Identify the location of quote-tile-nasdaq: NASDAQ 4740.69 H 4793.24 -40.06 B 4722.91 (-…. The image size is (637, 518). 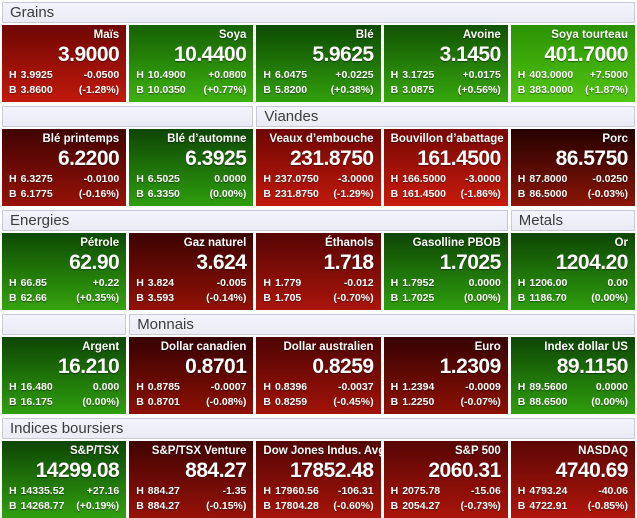
(572, 479).